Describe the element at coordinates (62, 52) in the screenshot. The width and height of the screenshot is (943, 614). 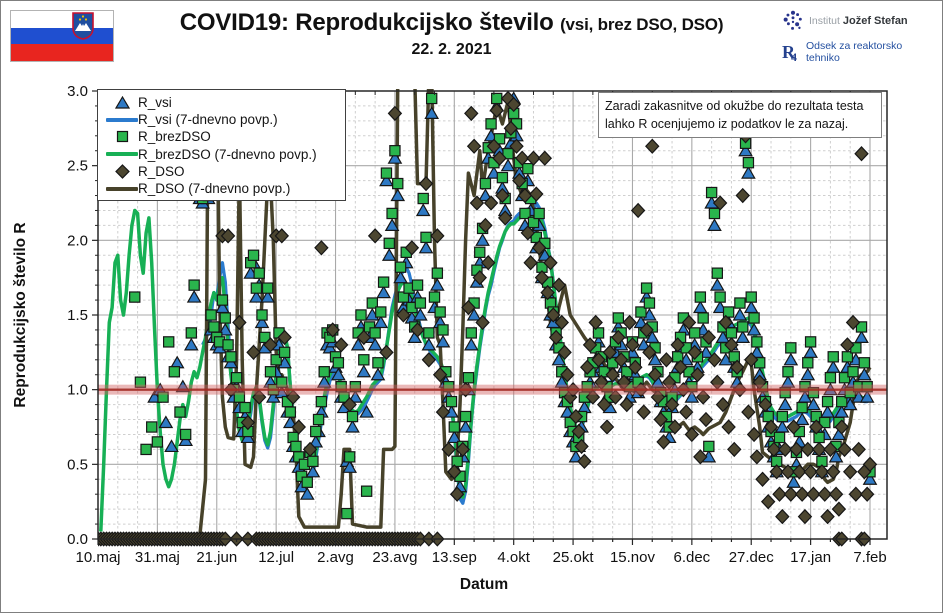
I see `flag-red-stripe` at that location.